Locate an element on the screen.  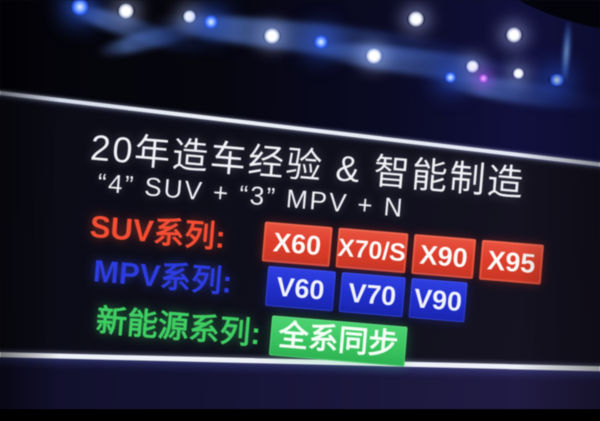
ev-model-badges: 全系同步 is located at coordinates (338, 341).